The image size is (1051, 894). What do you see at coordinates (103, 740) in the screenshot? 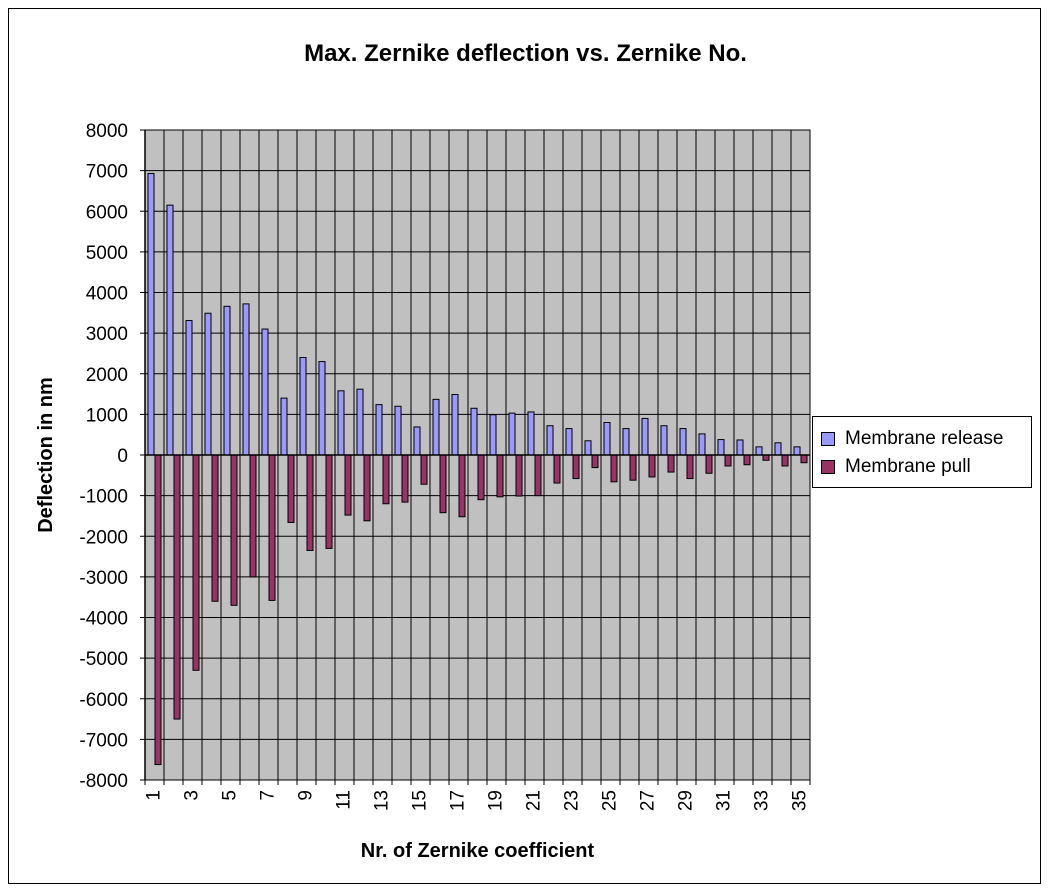
I see `y-tick-label: -7000` at bounding box center [103, 740].